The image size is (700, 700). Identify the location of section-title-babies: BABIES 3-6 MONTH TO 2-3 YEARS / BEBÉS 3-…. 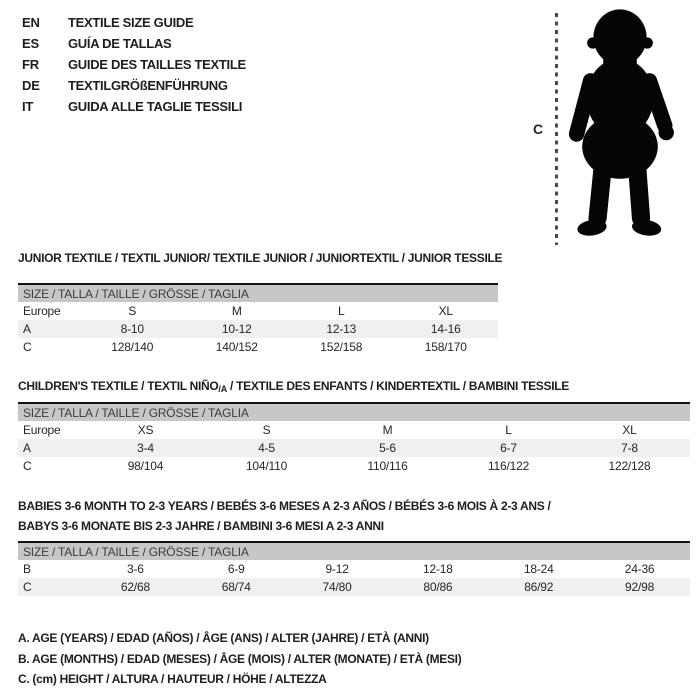
(284, 516).